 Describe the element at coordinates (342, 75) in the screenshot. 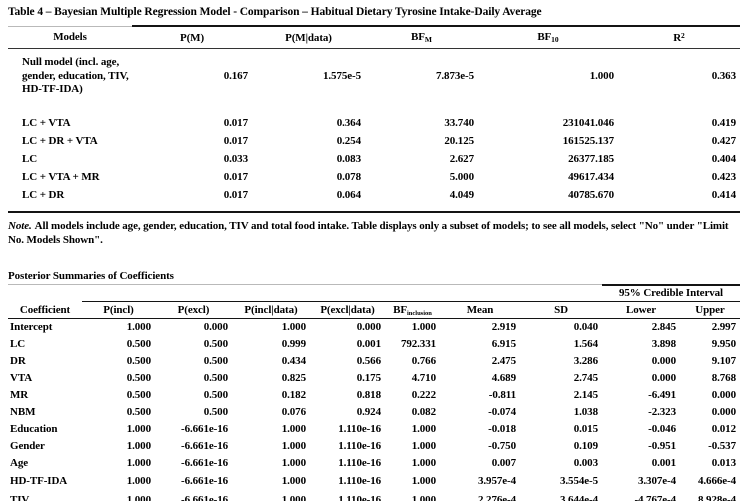

I see `cell-pmdata: 1.575e-5` at that location.